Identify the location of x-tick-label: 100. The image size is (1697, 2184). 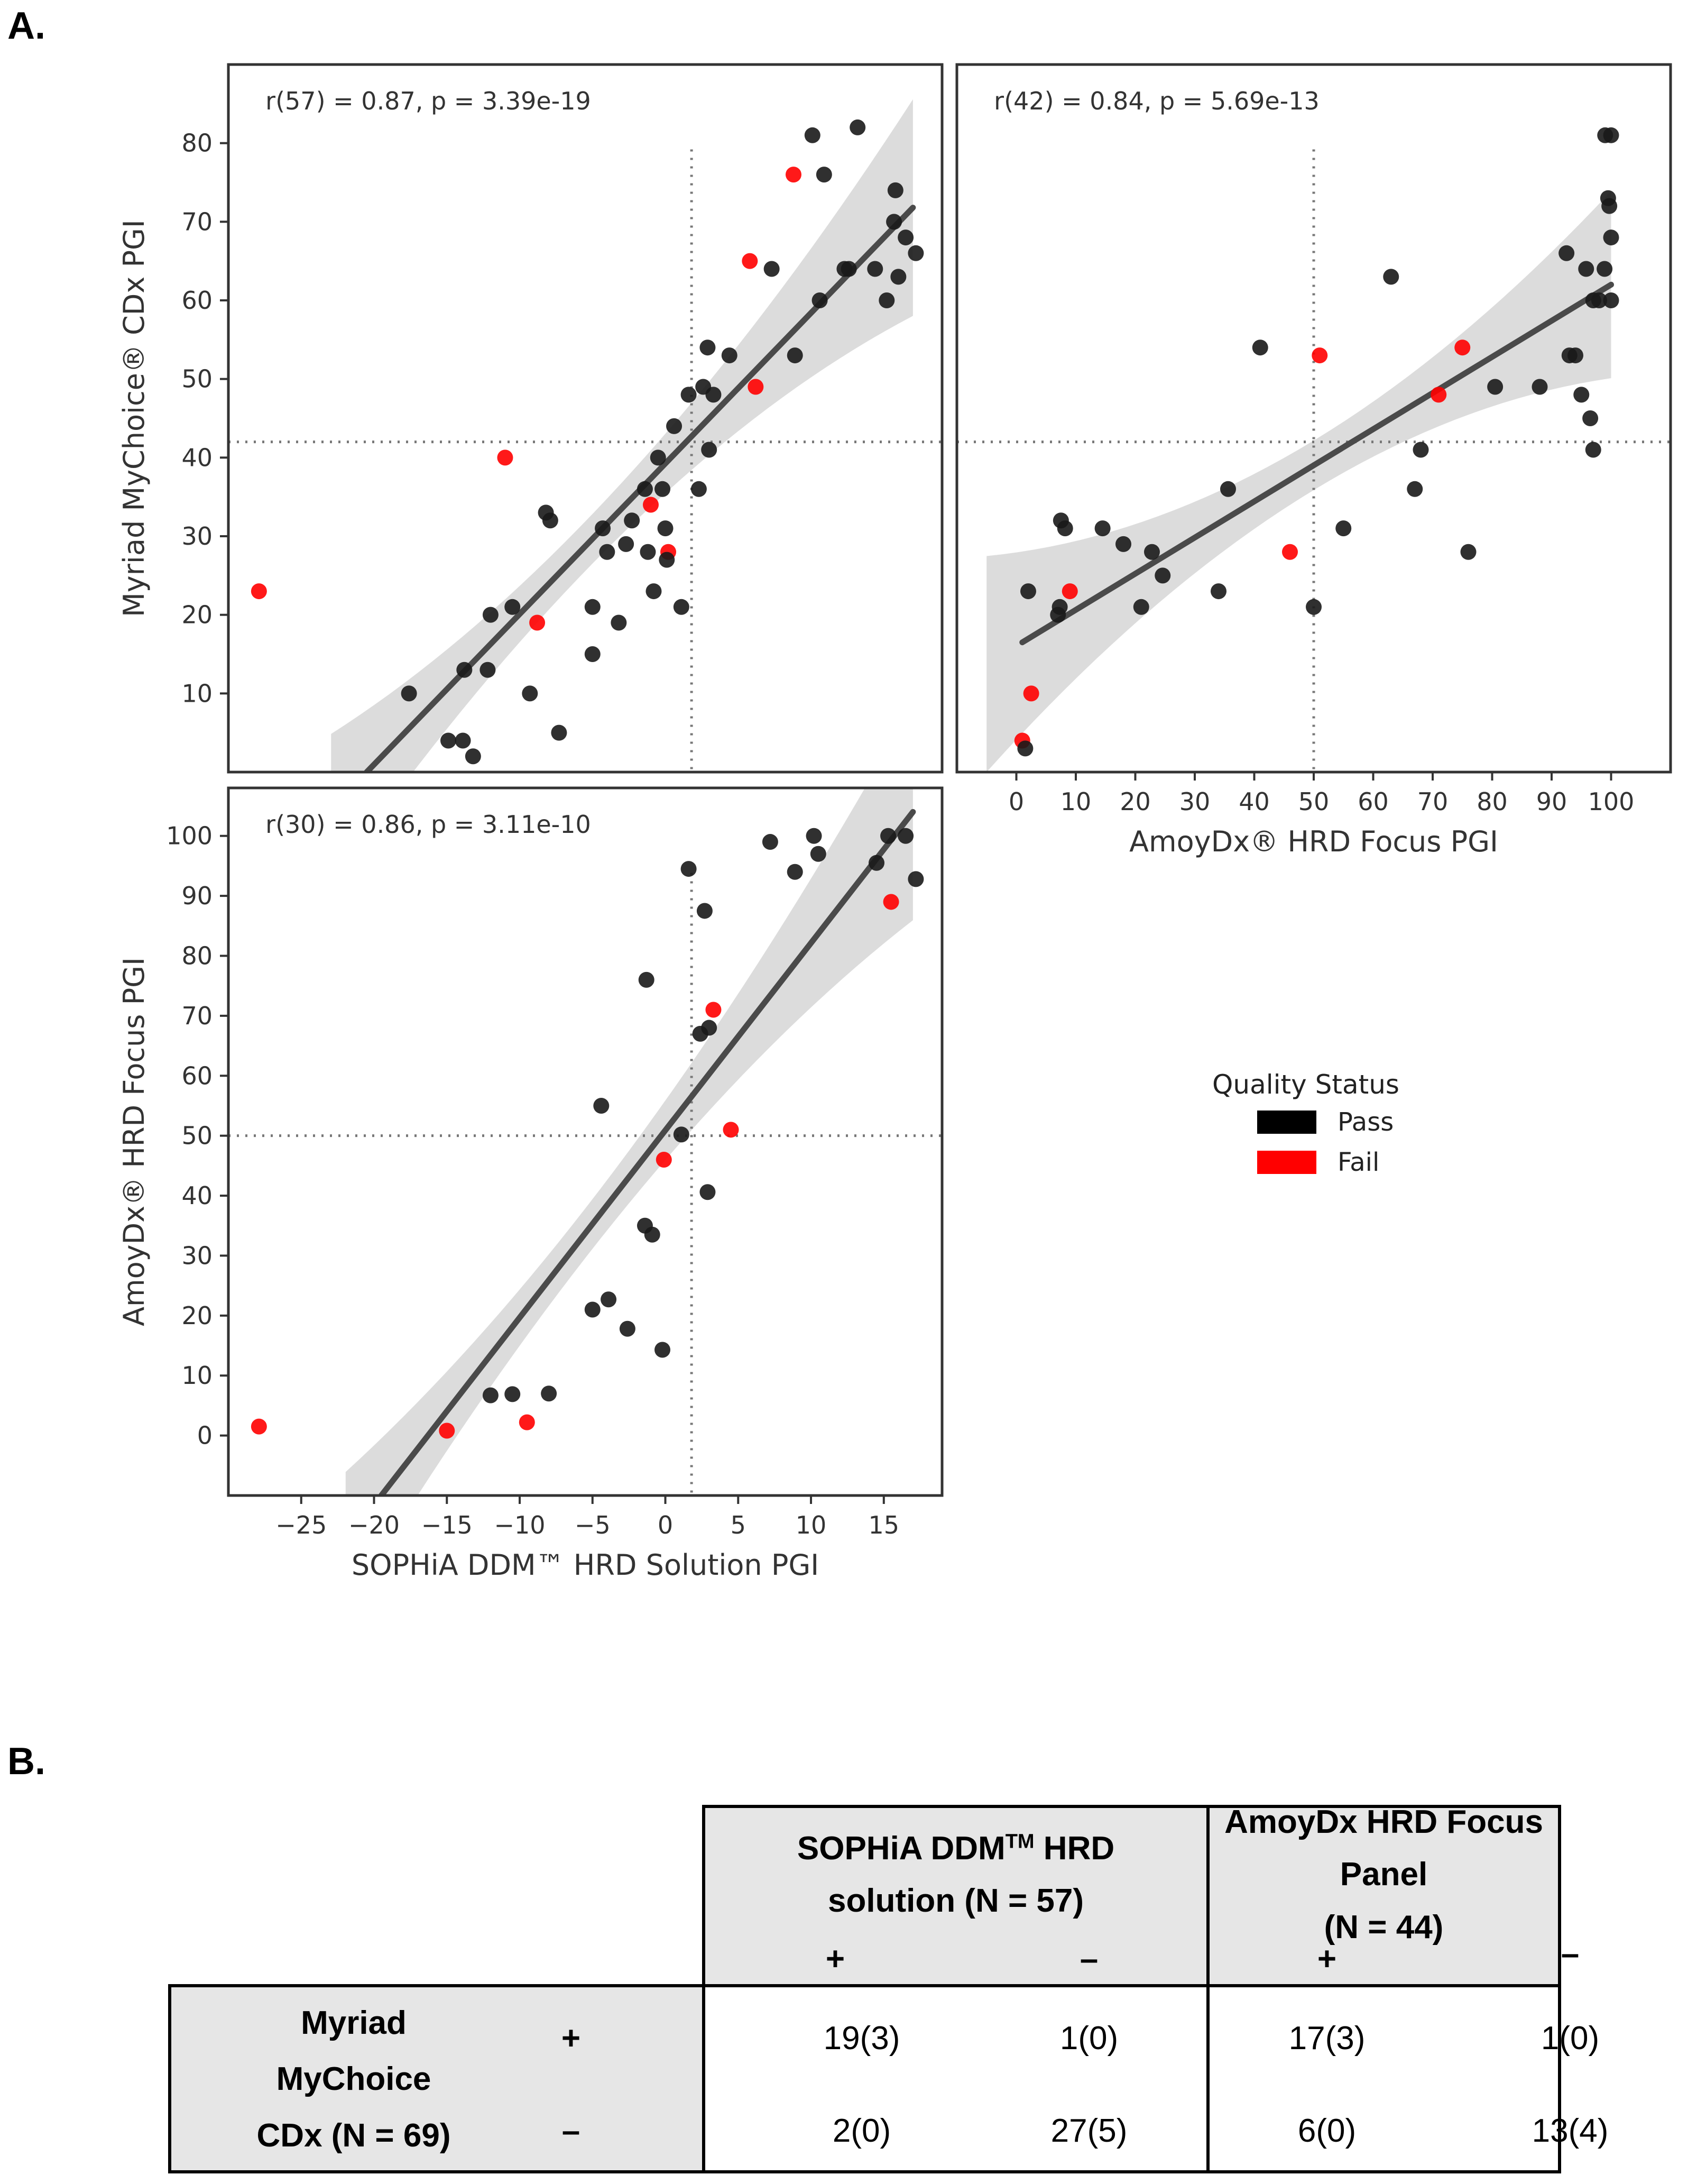
(1612, 801).